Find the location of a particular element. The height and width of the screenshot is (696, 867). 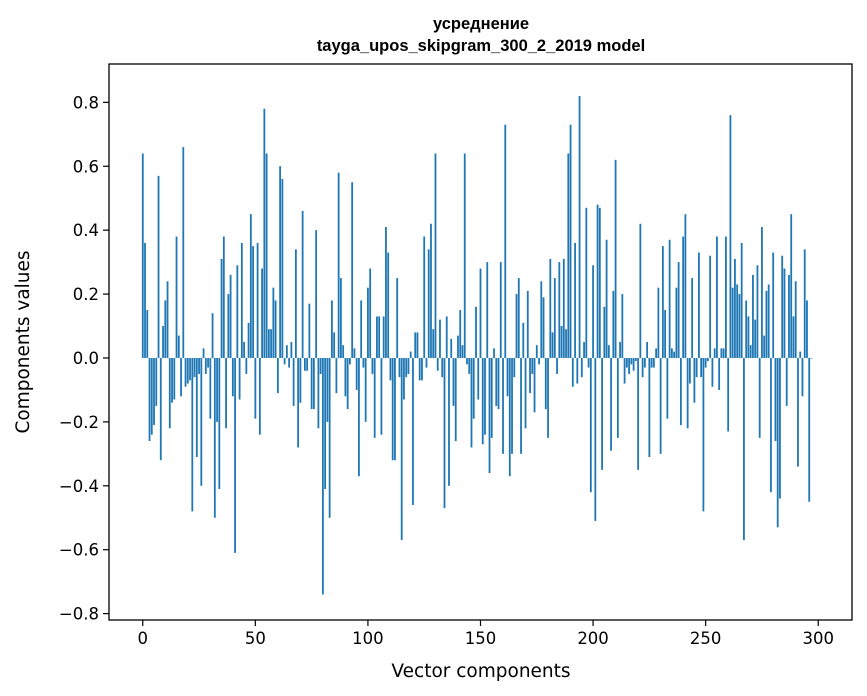

y-tick-label: −0.8 is located at coordinates (79, 614).